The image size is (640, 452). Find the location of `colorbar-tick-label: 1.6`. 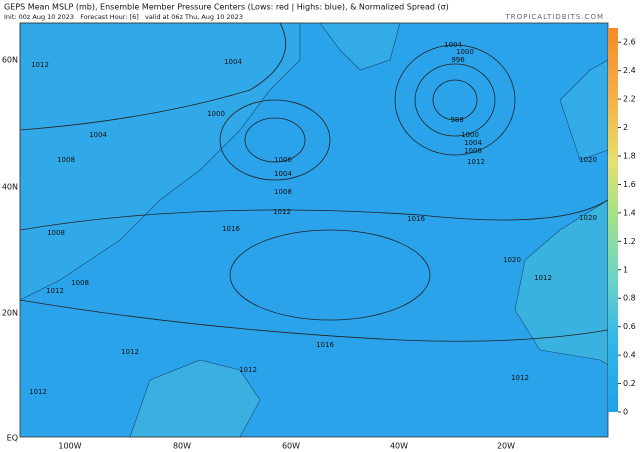

colorbar-tick-label: 1.6 is located at coordinates (629, 184).